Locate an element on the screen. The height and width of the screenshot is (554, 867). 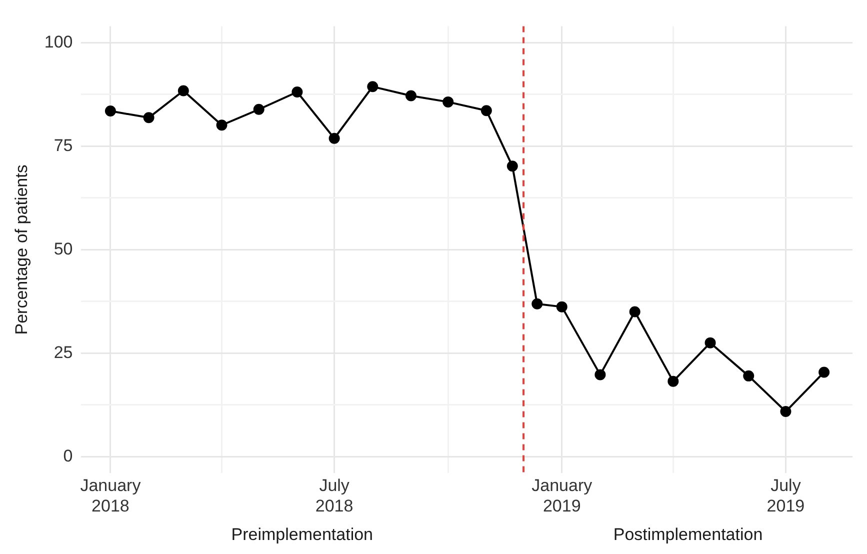
x-tick-label: January 2018 is located at coordinates (111, 496).